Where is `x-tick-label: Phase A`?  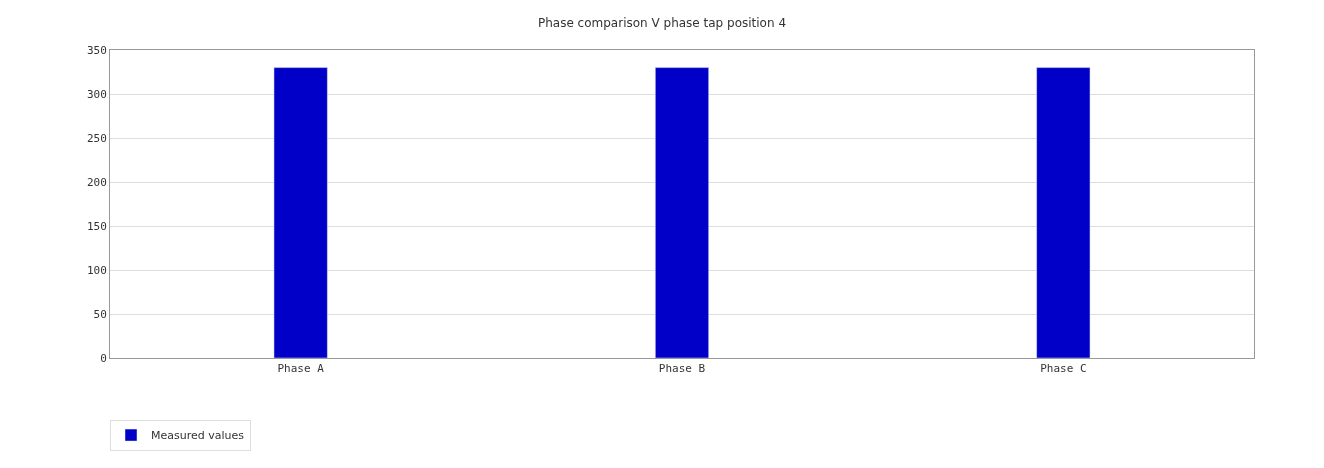
x-tick-label: Phase A is located at coordinates (301, 369).